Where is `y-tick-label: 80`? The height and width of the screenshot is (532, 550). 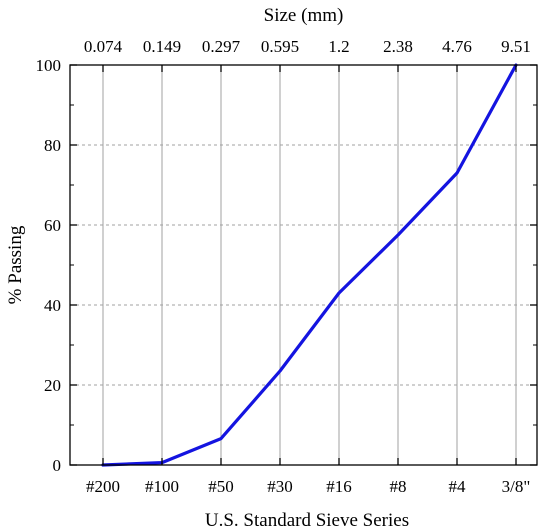 y-tick-label: 80 is located at coordinates (52, 145).